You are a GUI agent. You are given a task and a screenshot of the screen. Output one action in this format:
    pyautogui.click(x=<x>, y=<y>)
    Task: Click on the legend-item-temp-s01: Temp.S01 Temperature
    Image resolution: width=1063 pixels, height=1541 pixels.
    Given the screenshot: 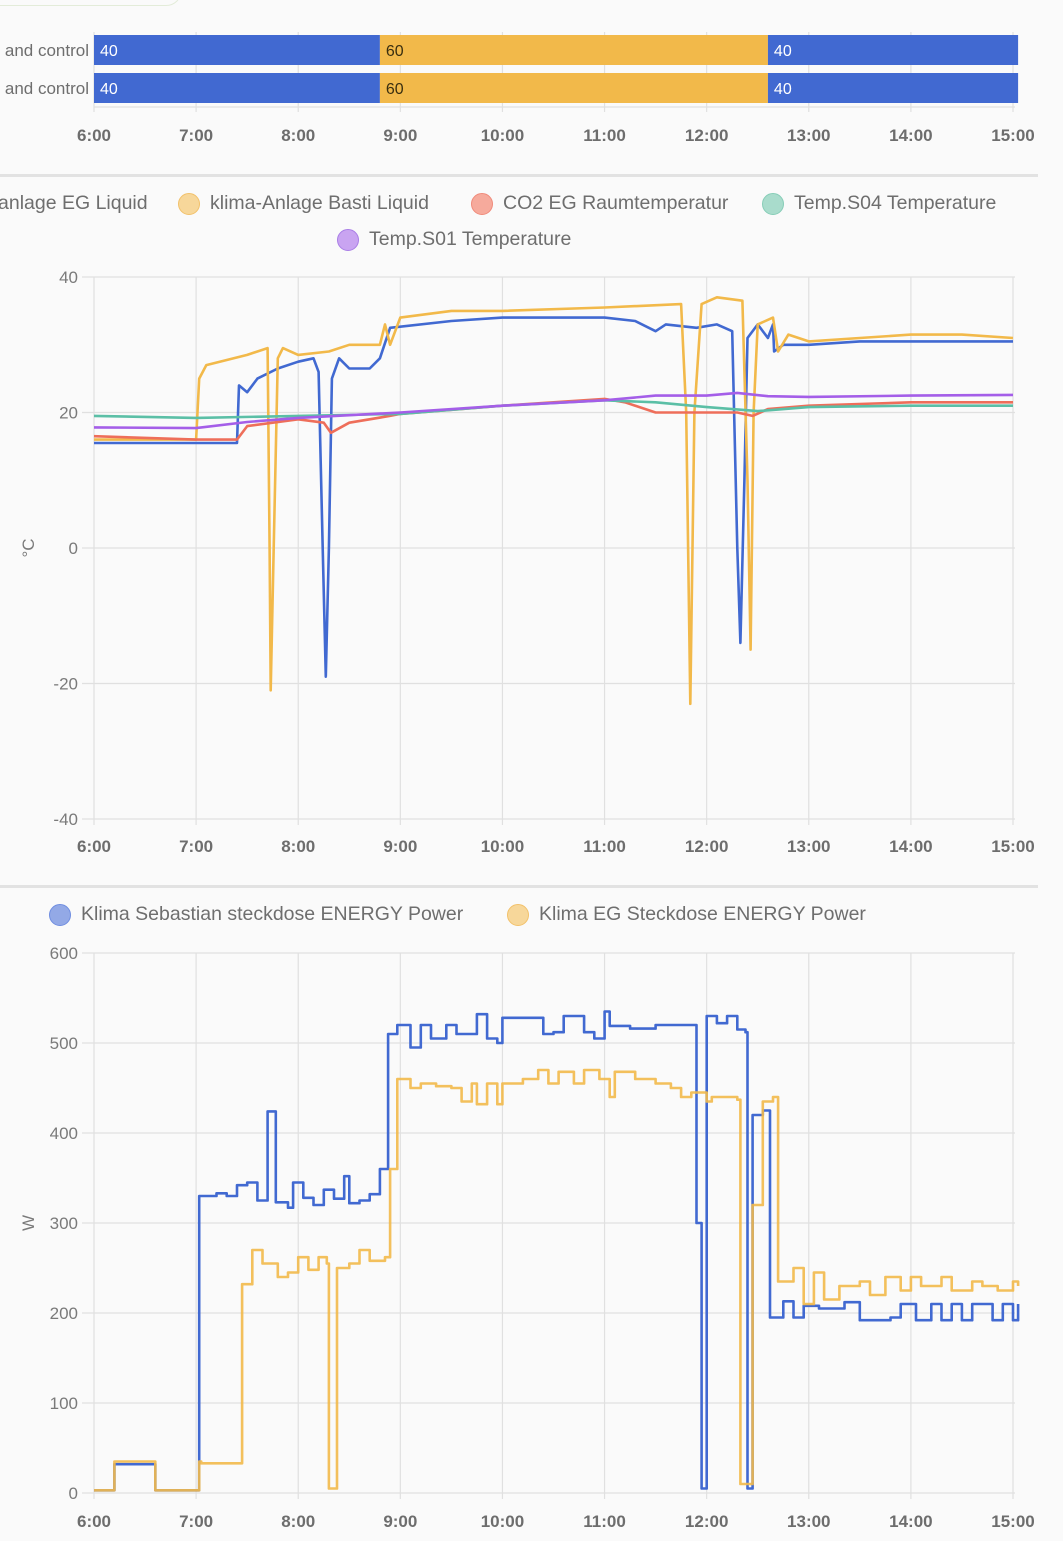 What is the action you would take?
    pyautogui.click(x=454, y=239)
    